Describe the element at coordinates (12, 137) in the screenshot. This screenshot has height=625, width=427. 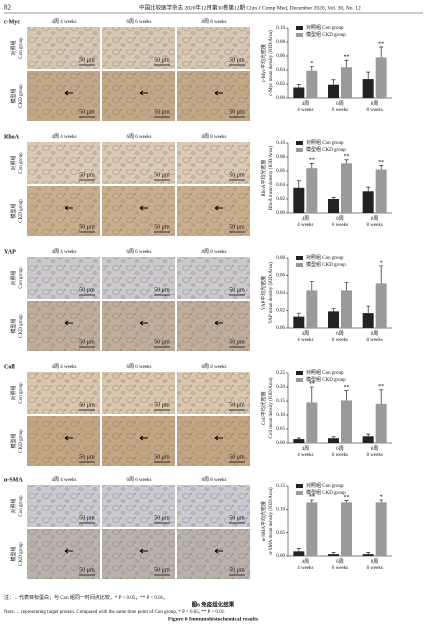
I see `protein-label: RhoA` at that location.